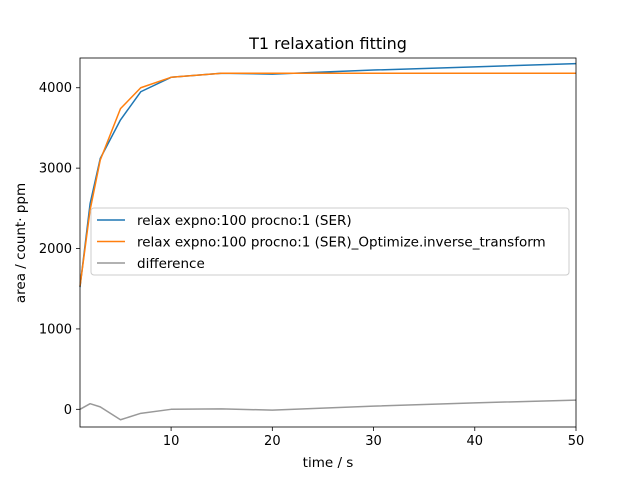  I want to click on x-tick-label: 20, so click(272, 441).